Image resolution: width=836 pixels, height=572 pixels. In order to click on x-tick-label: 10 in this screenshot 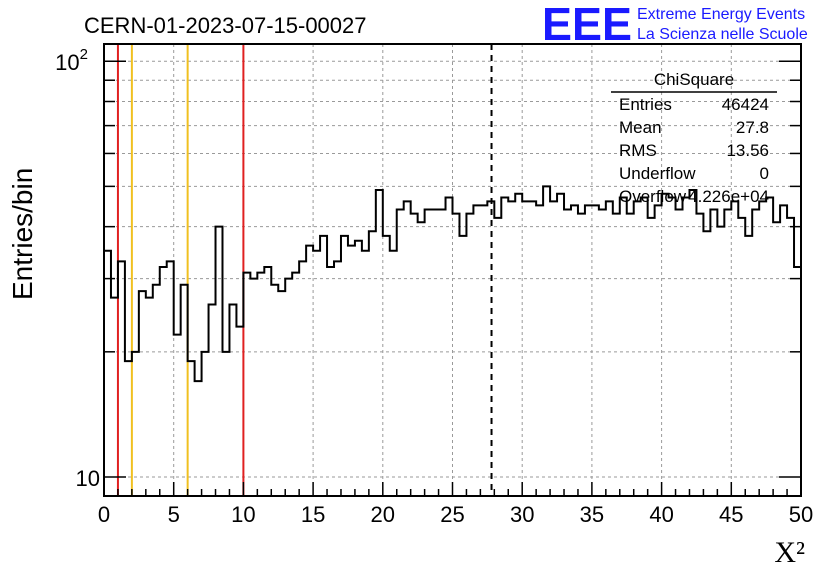, I will do `click(243, 514)`.